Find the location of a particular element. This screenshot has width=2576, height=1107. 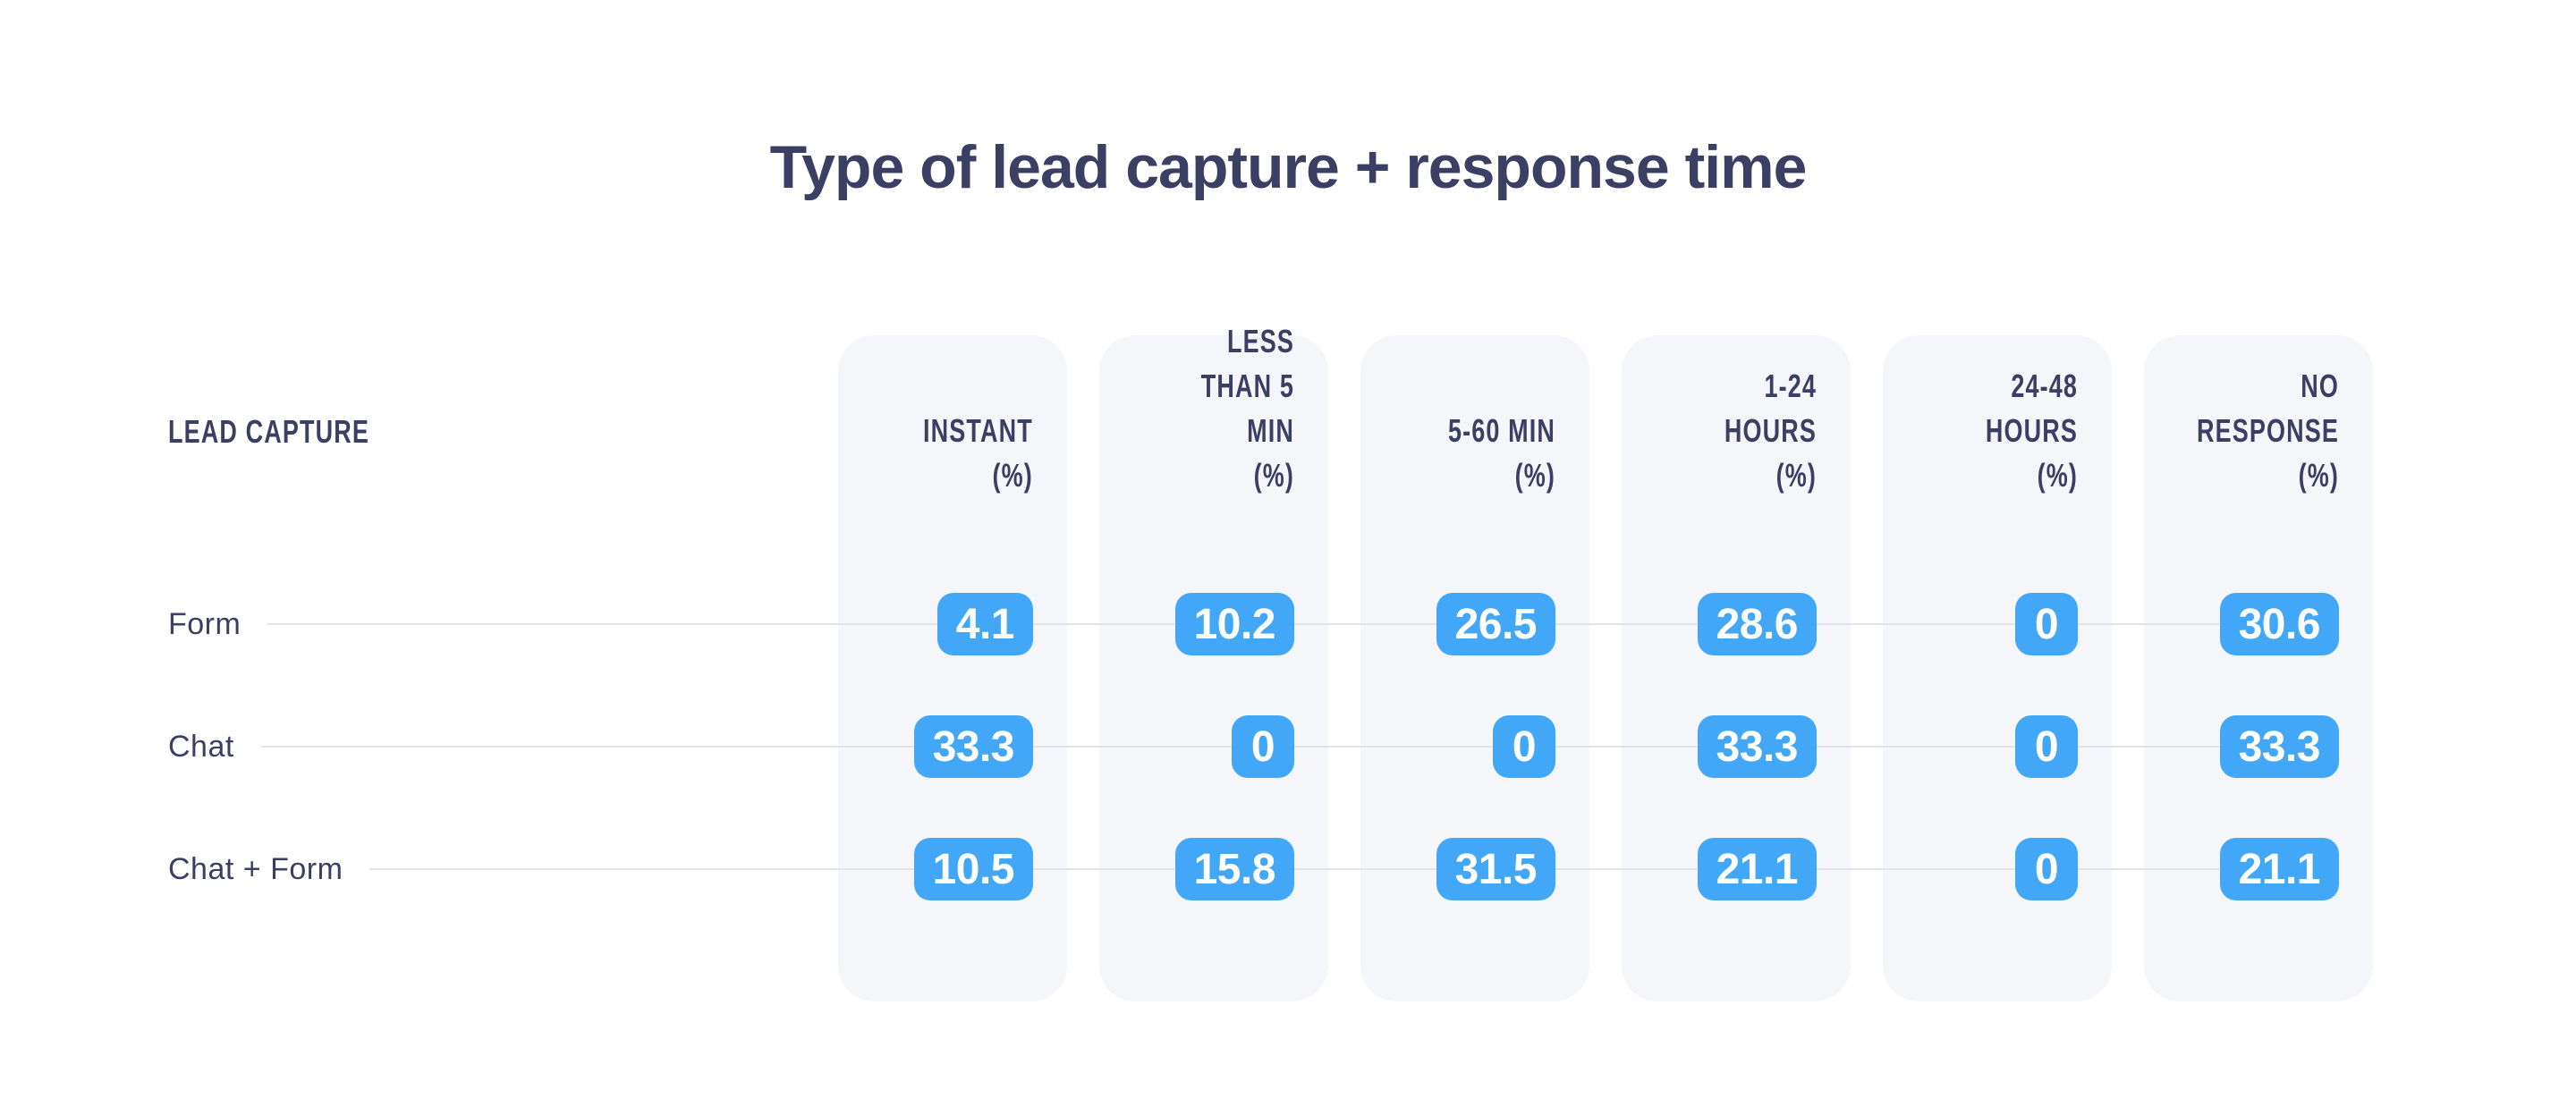

table-row: Chat + Form is located at coordinates (1253, 869).